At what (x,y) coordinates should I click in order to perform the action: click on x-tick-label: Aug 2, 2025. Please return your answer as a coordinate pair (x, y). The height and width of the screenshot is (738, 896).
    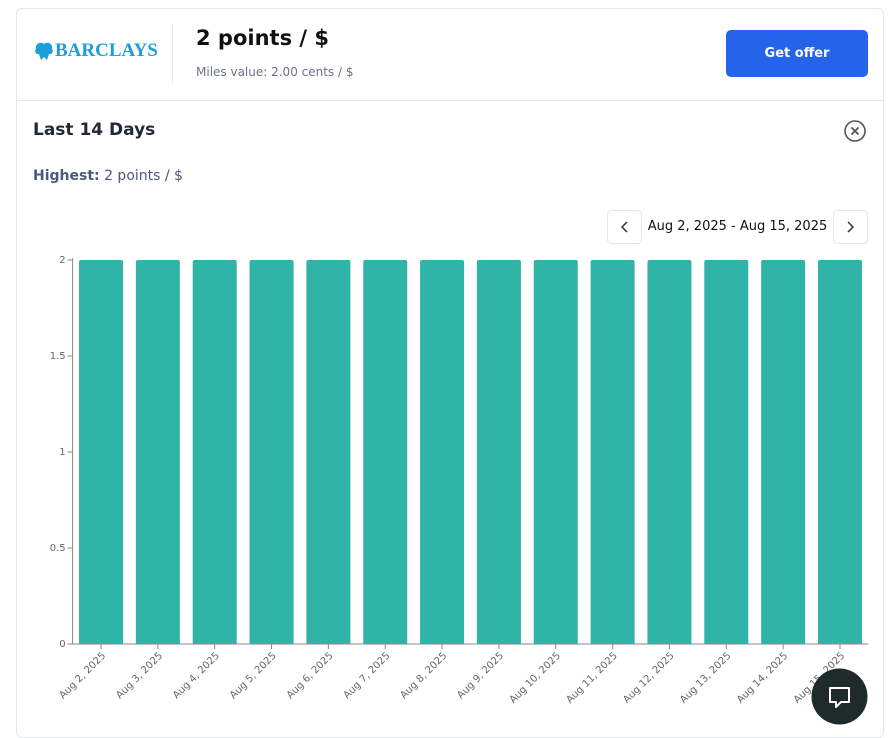
    Looking at the image, I should click on (82, 675).